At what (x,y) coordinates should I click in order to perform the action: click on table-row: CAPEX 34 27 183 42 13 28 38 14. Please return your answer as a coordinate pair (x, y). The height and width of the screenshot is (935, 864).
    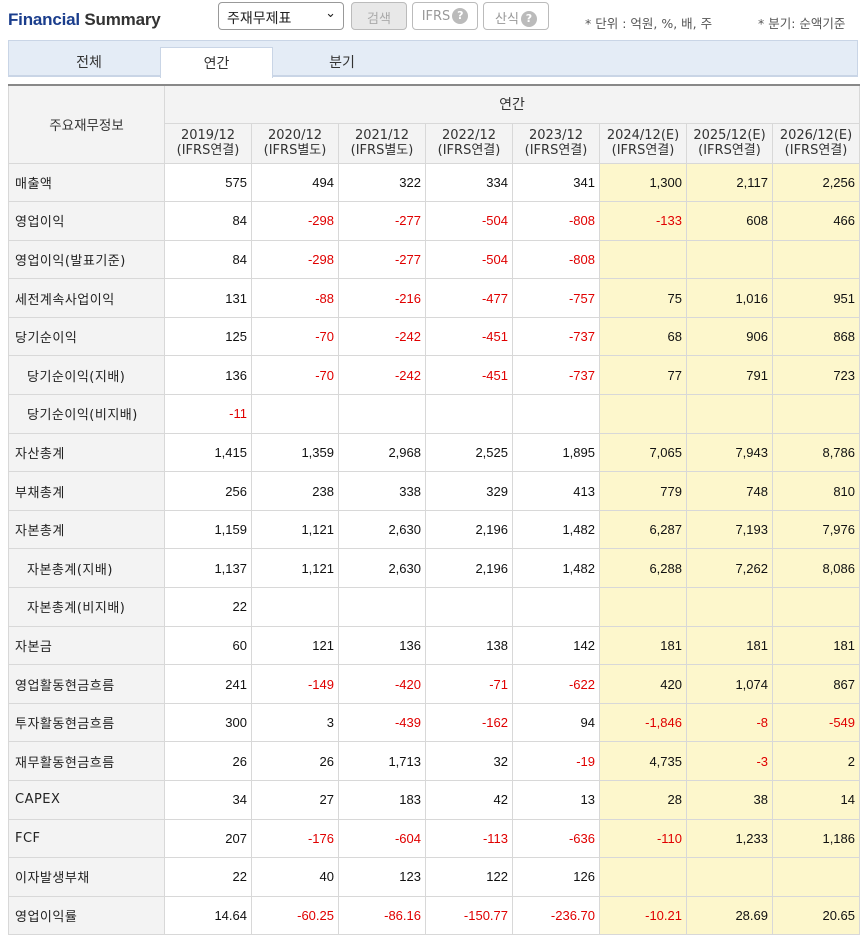
    Looking at the image, I should click on (434, 800).